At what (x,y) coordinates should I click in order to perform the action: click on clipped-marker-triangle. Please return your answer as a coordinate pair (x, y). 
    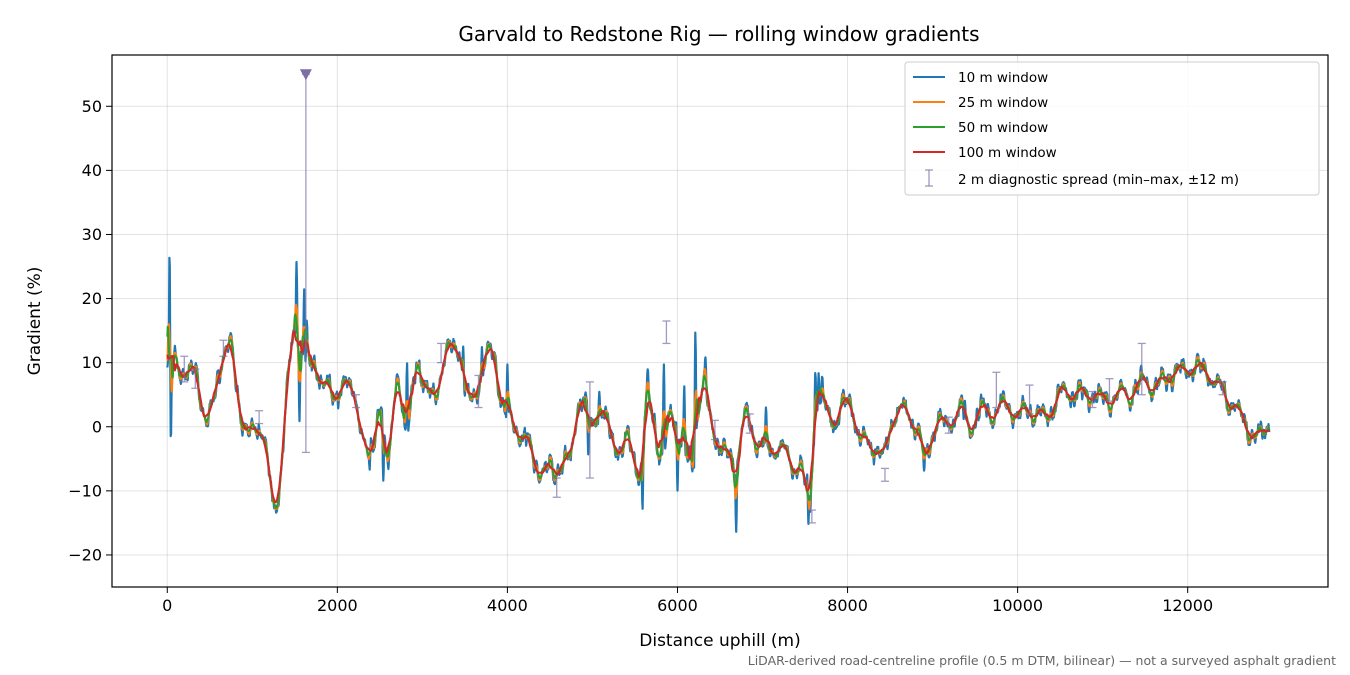
    Looking at the image, I should click on (305, 75).